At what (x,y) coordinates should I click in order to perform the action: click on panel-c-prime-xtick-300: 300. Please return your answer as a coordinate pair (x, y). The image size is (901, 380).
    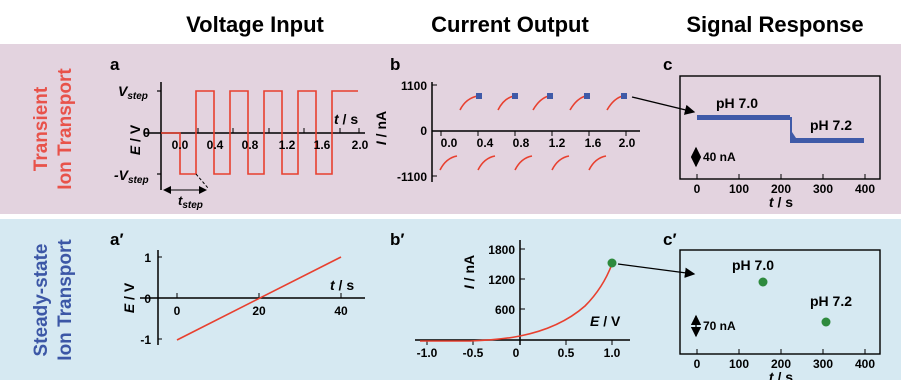
    Looking at the image, I should click on (823, 364).